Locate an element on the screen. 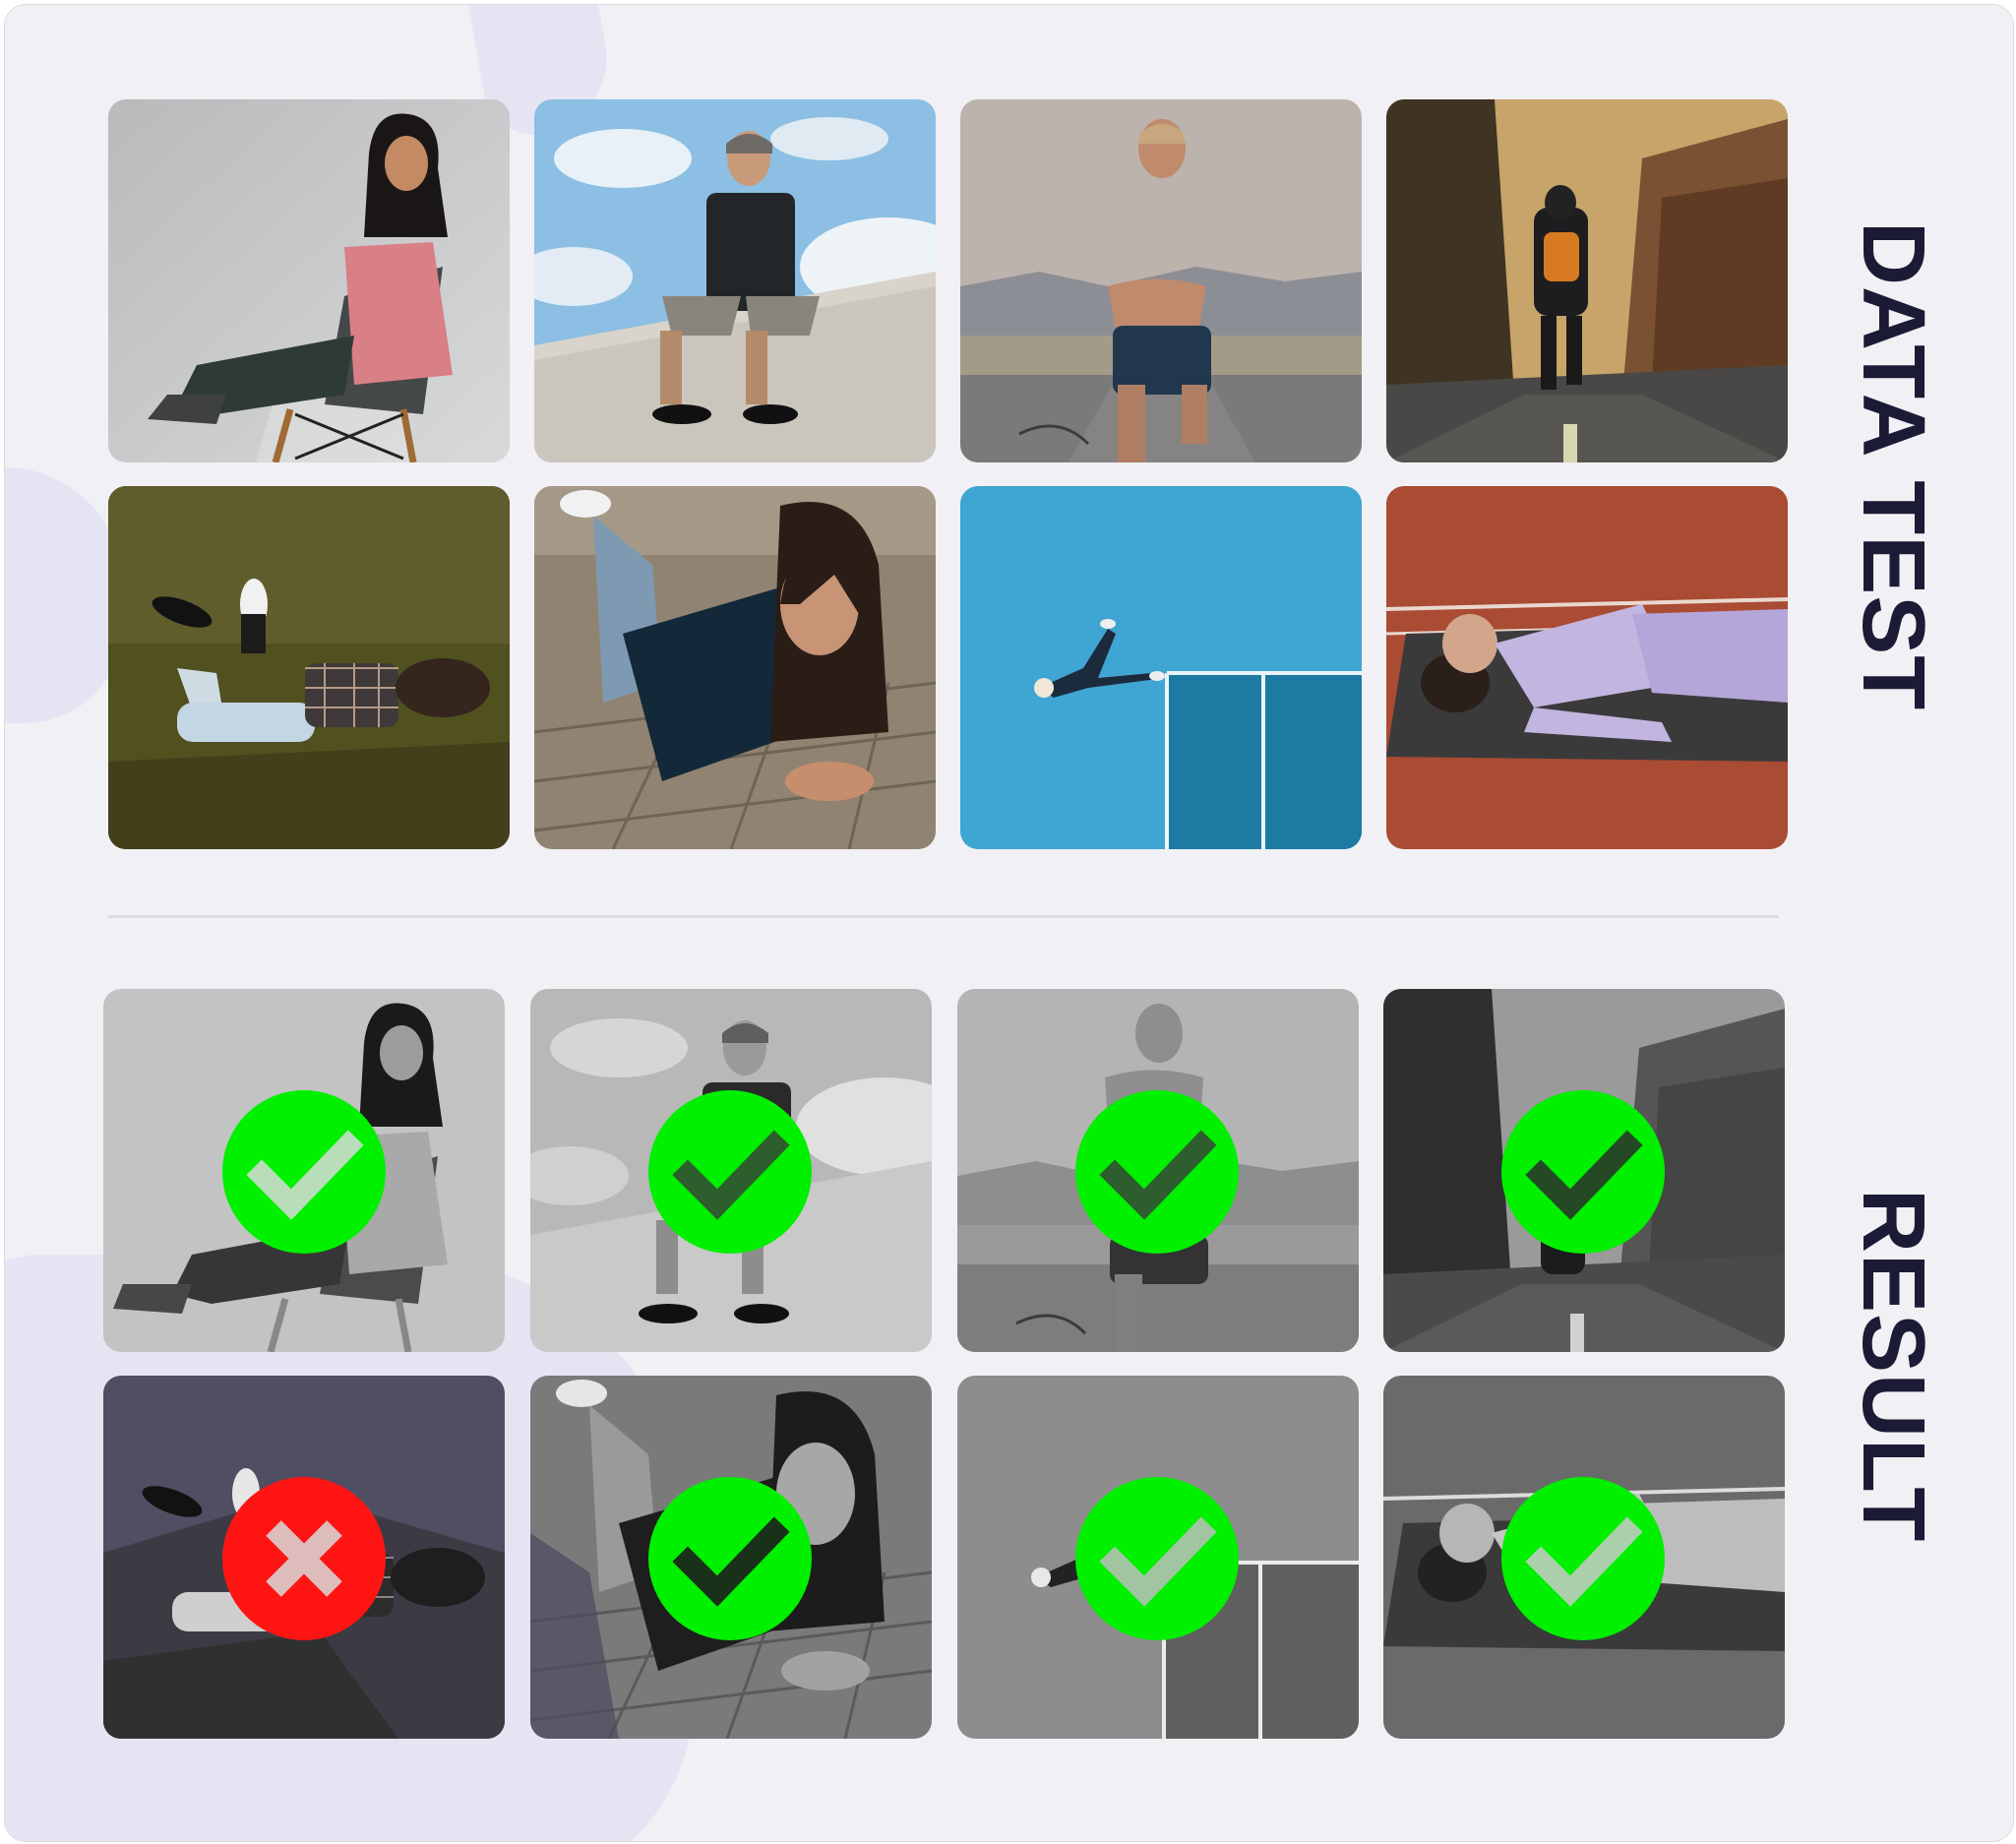 This screenshot has height=1844, width=2016. result-photo-forest-road is located at coordinates (1584, 1170).